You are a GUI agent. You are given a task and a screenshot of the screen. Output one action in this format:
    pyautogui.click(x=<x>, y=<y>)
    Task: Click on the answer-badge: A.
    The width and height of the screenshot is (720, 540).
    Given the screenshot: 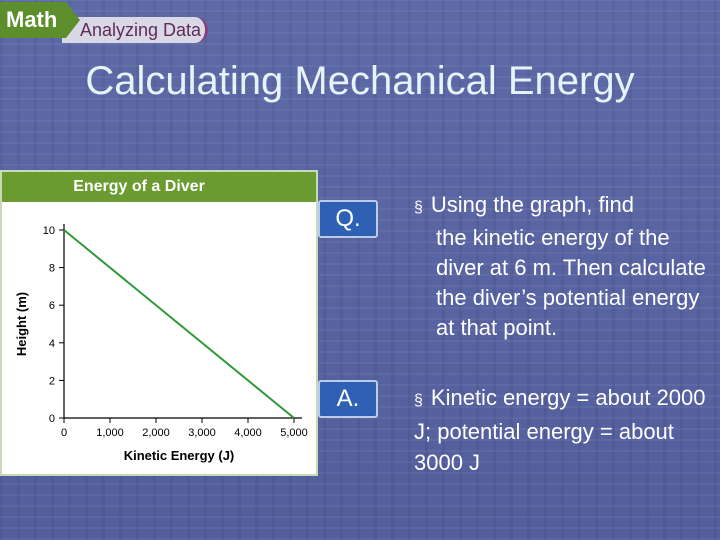 What is the action you would take?
    pyautogui.click(x=348, y=399)
    